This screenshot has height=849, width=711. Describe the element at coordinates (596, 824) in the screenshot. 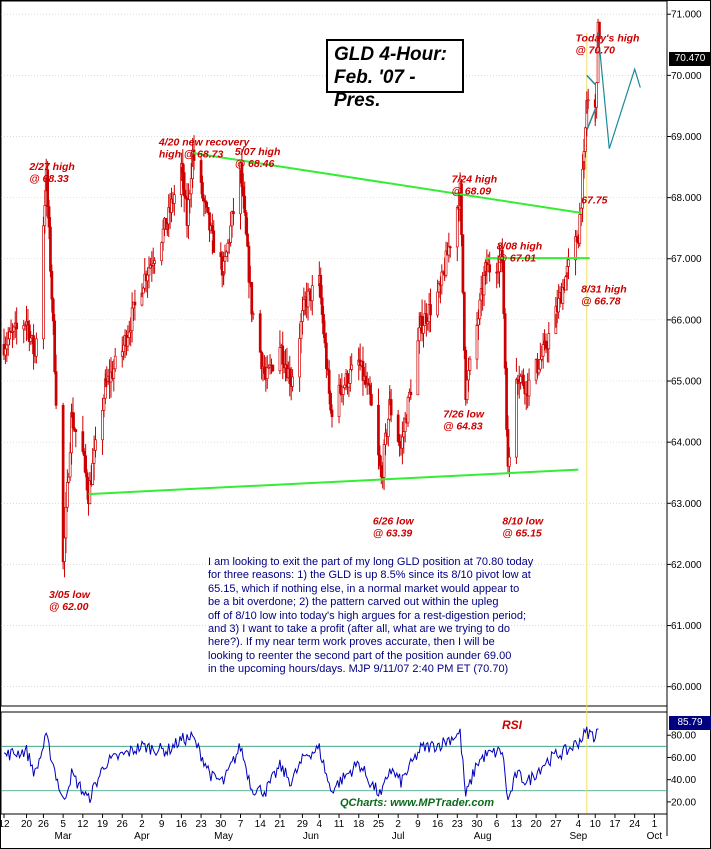

I see `x-tick-label: 10` at that location.